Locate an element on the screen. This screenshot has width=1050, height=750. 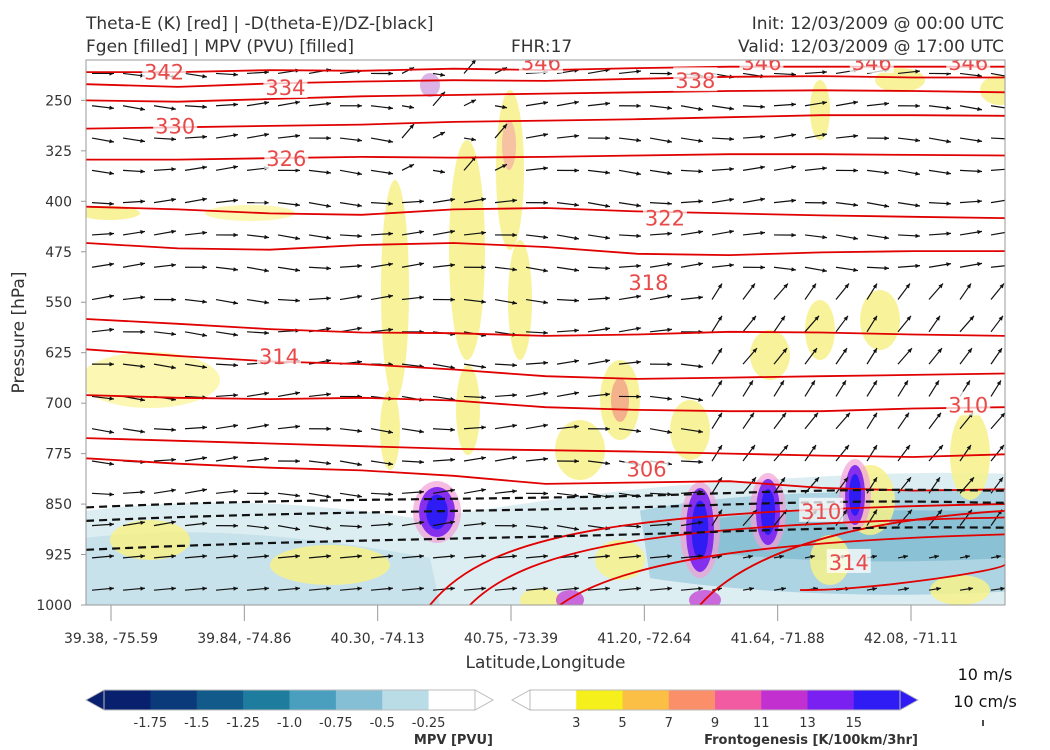
theta-e-label: 310 is located at coordinates (821, 512).